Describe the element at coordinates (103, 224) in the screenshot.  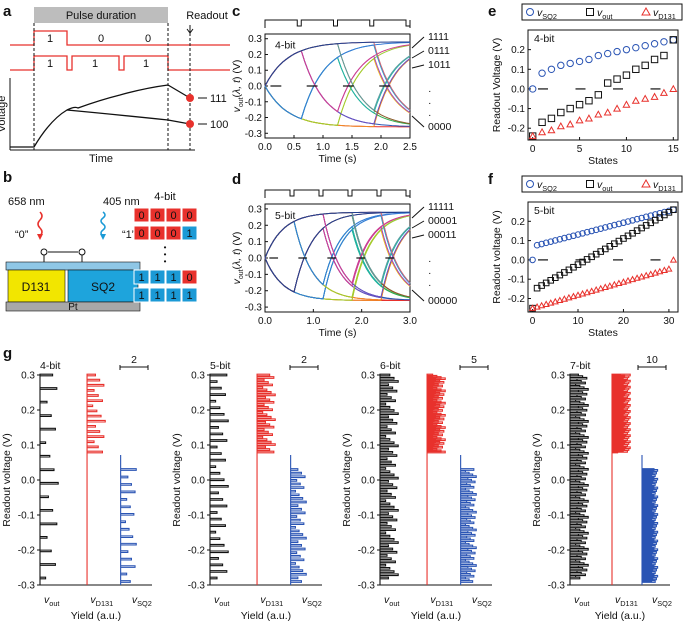
I see `blue-light-wave` at that location.